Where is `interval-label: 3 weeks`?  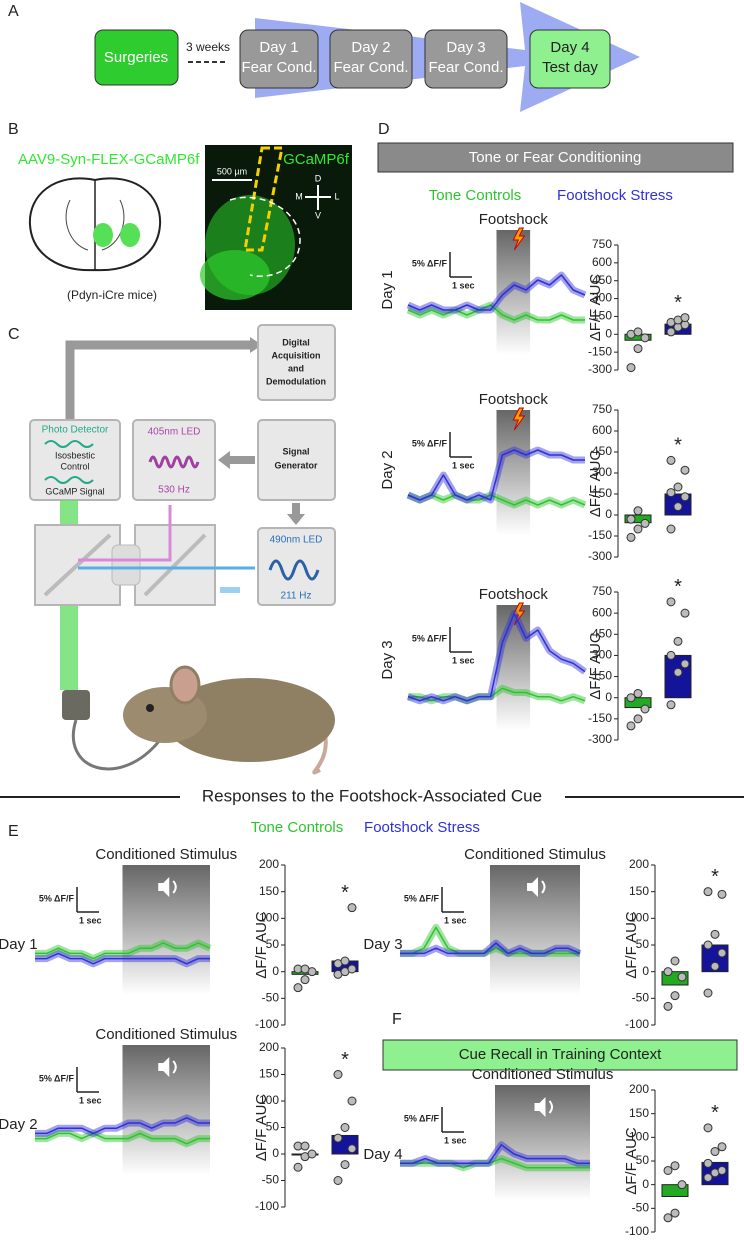
interval-label: 3 weeks is located at coordinates (208, 47).